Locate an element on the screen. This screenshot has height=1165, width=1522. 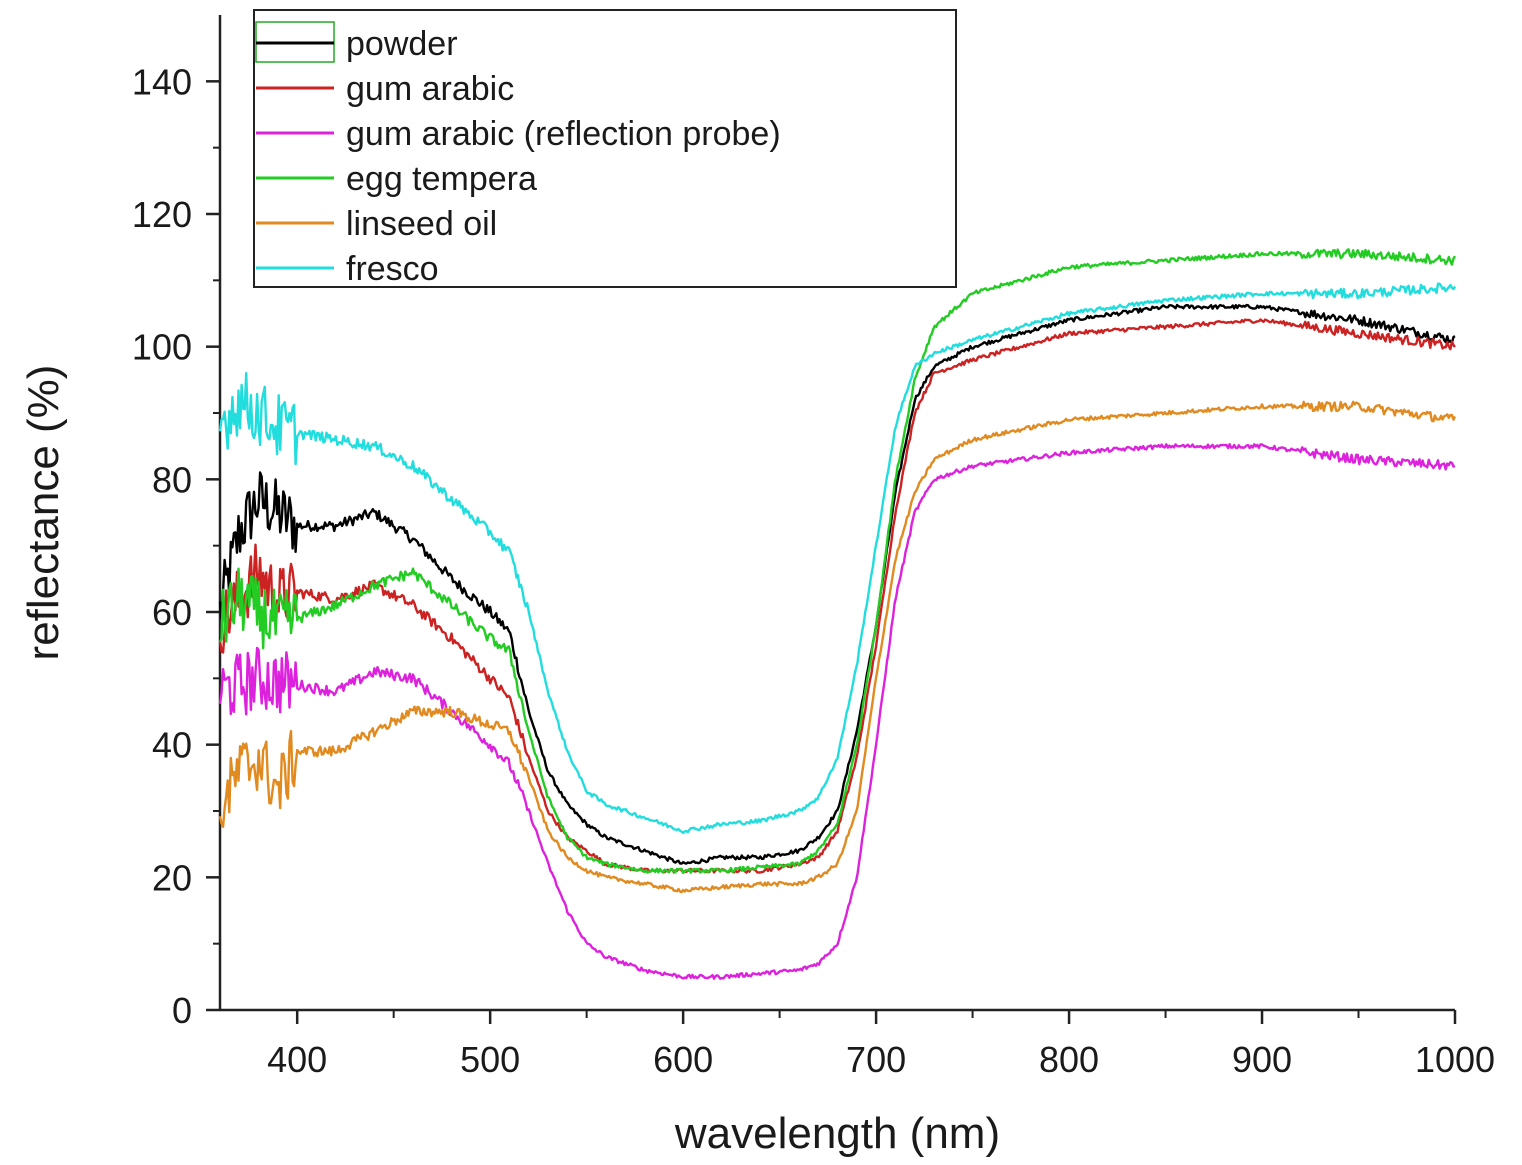
y-tick-label: 40 is located at coordinates (172, 745).